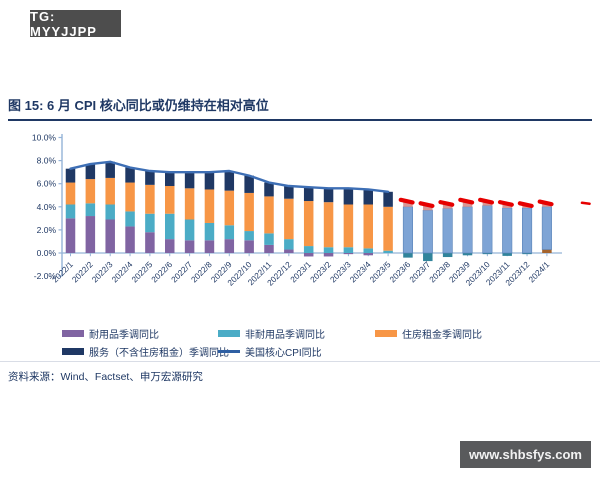 The height and width of the screenshot is (480, 600). What do you see at coordinates (161, 271) in the screenshot?
I see `x-tick-label: 2022/6` at bounding box center [161, 271].